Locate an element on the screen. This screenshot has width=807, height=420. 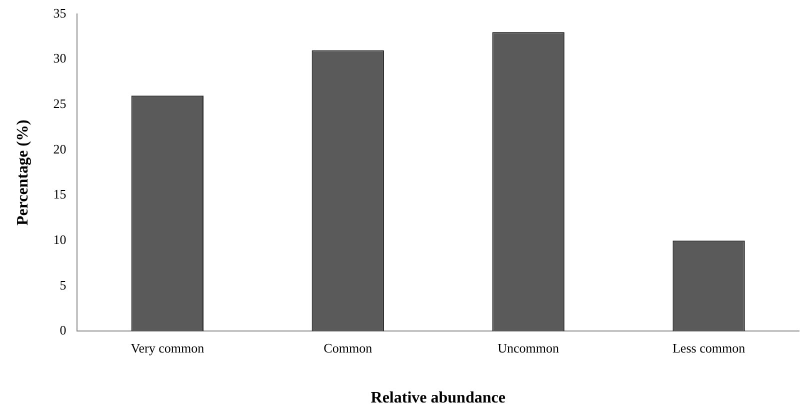
y-axis-title: Percentage (%) is located at coordinates (23, 173).